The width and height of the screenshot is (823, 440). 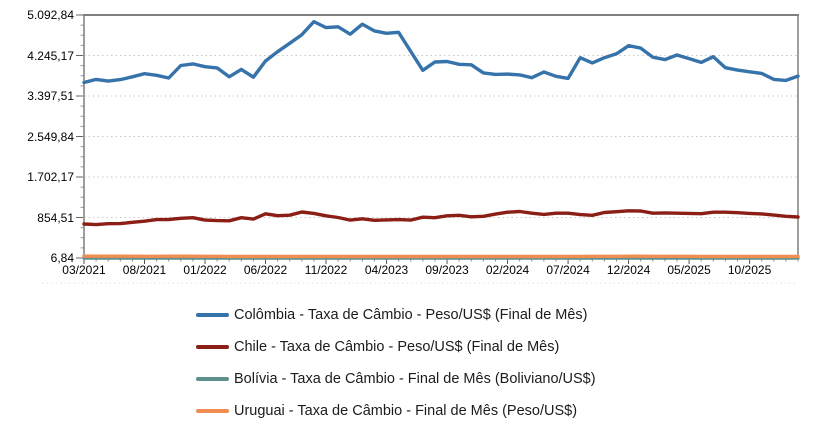 What do you see at coordinates (50, 55) in the screenshot?
I see `y-axis-label: 4.245,17` at bounding box center [50, 55].